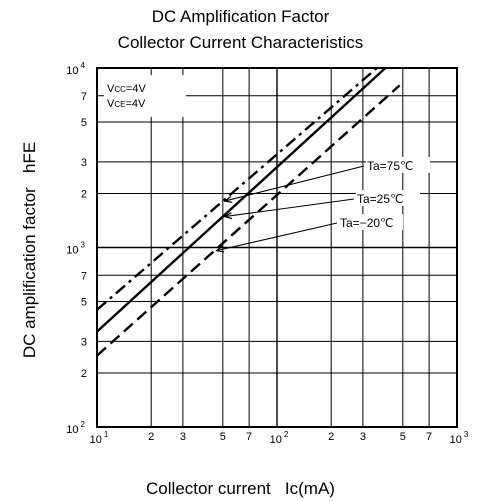 Image resolution: width=481 pixels, height=501 pixels. I want to click on x-axis-label: Collector current Ic(mA), so click(240, 488).